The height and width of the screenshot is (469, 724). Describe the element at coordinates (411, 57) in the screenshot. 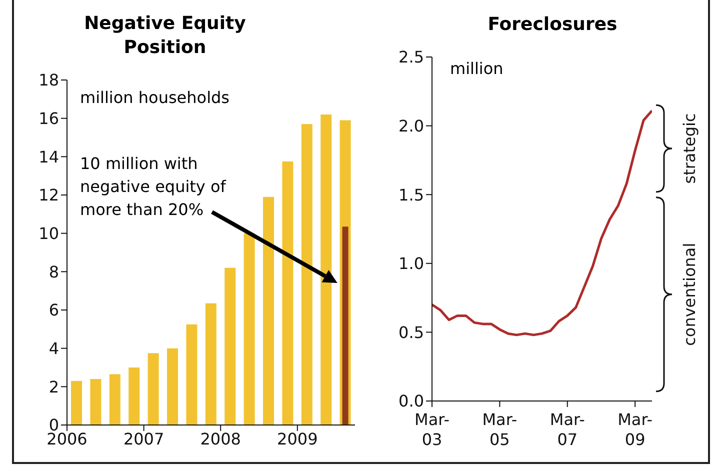

I see `y-tick-label: 2.5` at that location.